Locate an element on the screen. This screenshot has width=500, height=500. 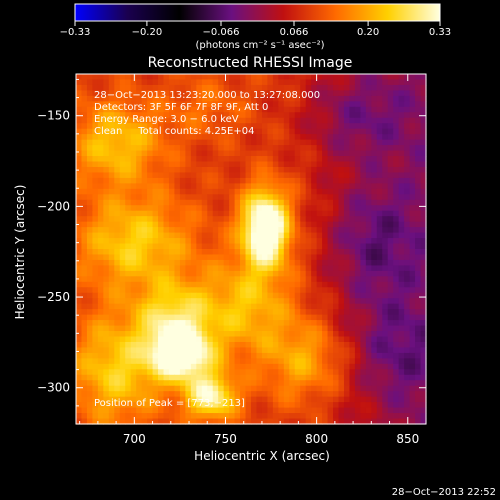
info-line-time: 28−Oct−2013 13:23:20.000 to 13:27:08.000 is located at coordinates (207, 95).